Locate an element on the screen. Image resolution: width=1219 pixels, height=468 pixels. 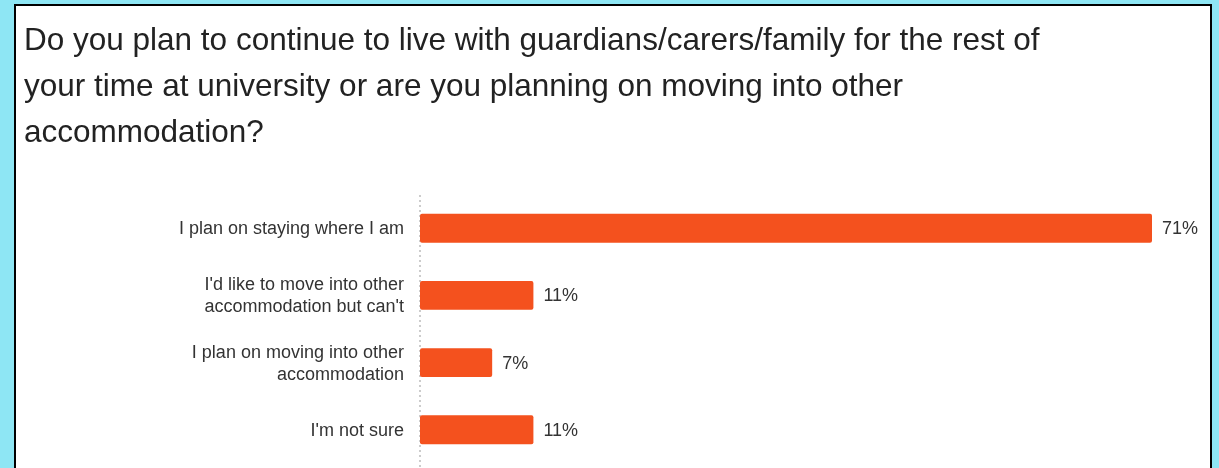
data-label: 71% is located at coordinates (1180, 228).